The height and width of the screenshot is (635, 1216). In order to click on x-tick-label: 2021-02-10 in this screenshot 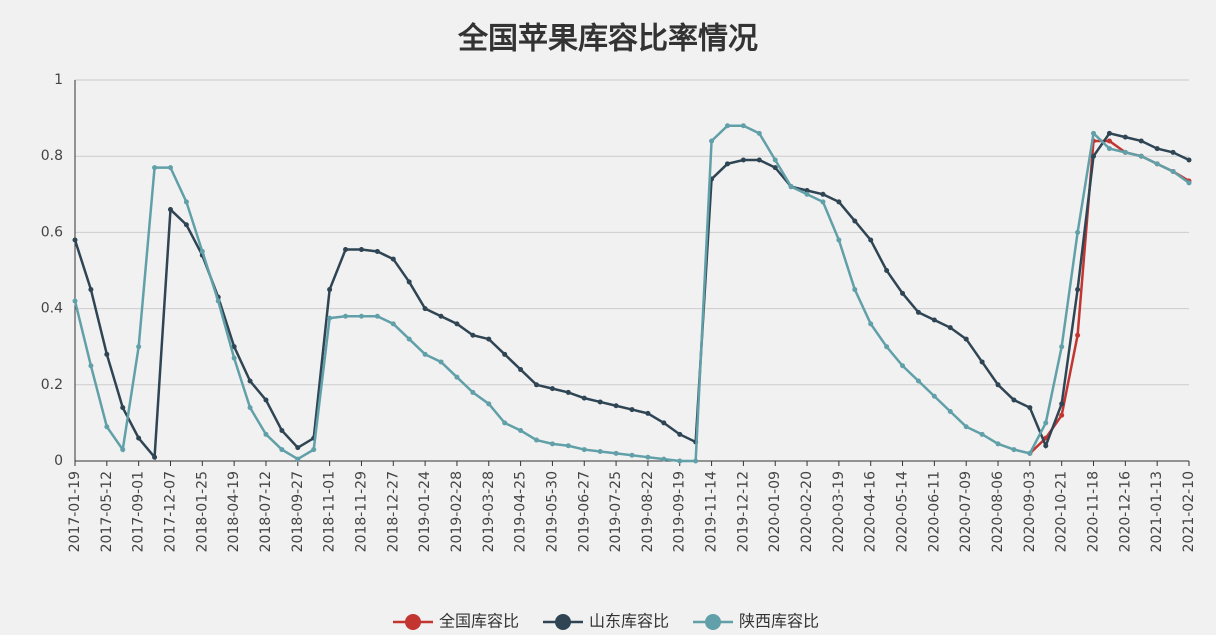, I will do `click(1189, 511)`.